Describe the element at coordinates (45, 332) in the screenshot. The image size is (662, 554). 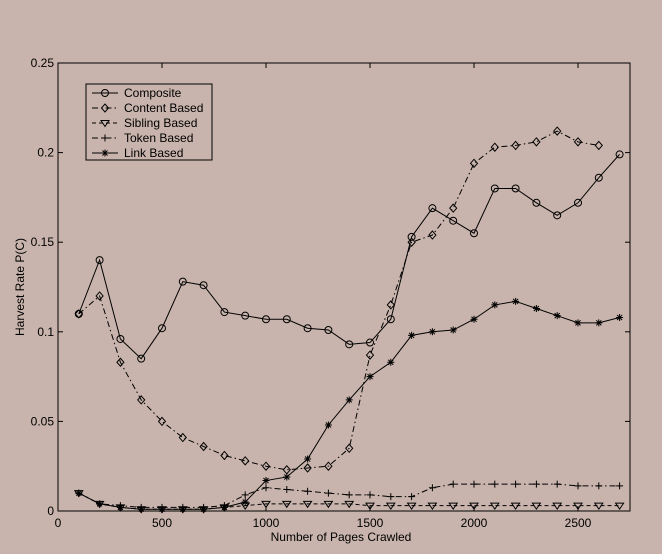
I see `y-tick-label: 0.1` at that location.